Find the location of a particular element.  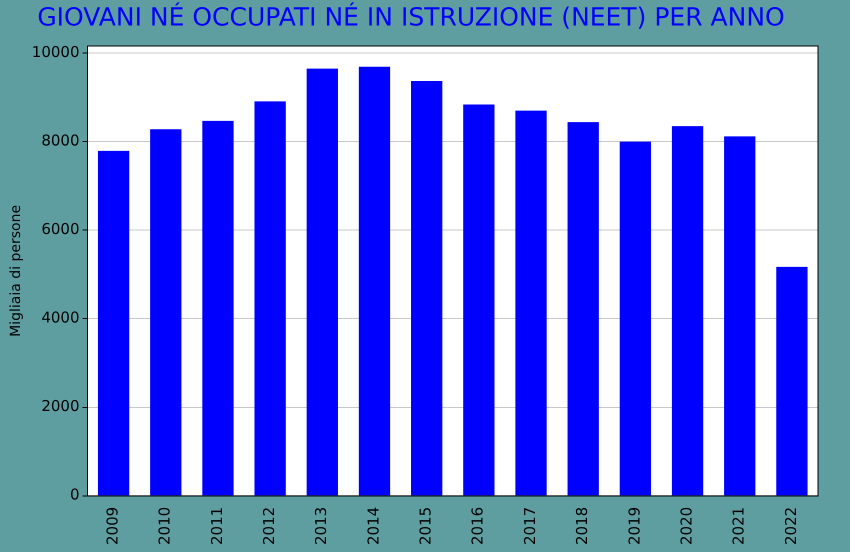

chart-title: GIOVANI NÉ OCCUPATI NÉ IN ISTRUZIONE (NEET) PER ANNO is located at coordinates (411, 17).